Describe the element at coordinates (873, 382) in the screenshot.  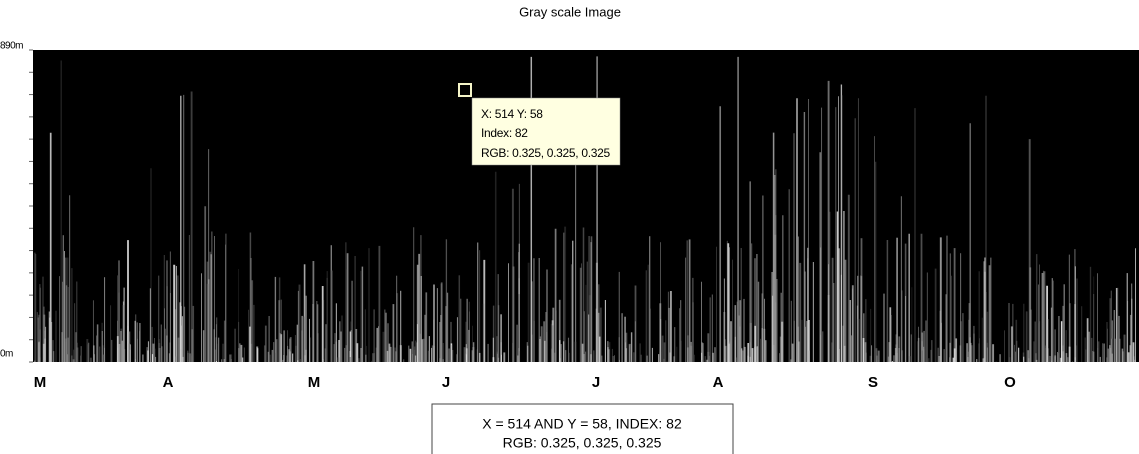
I see `month-label: S` at that location.